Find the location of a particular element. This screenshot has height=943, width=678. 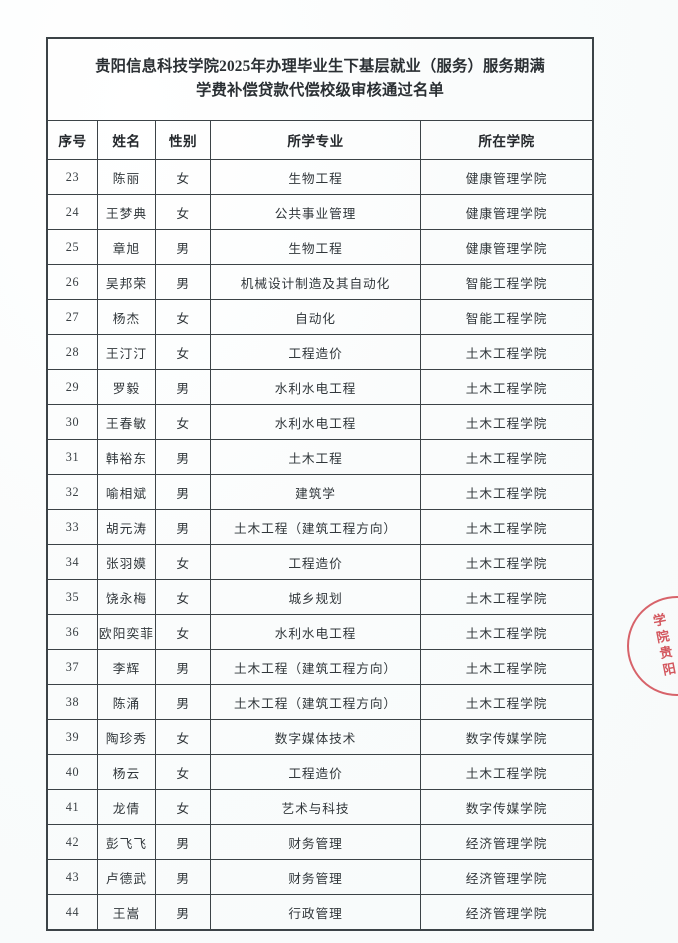

cell-major: 土木工程 is located at coordinates (315, 457).